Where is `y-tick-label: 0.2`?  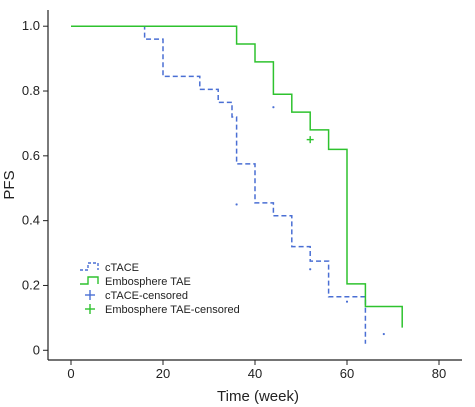
y-tick-label: 0.2 is located at coordinates (31, 284).